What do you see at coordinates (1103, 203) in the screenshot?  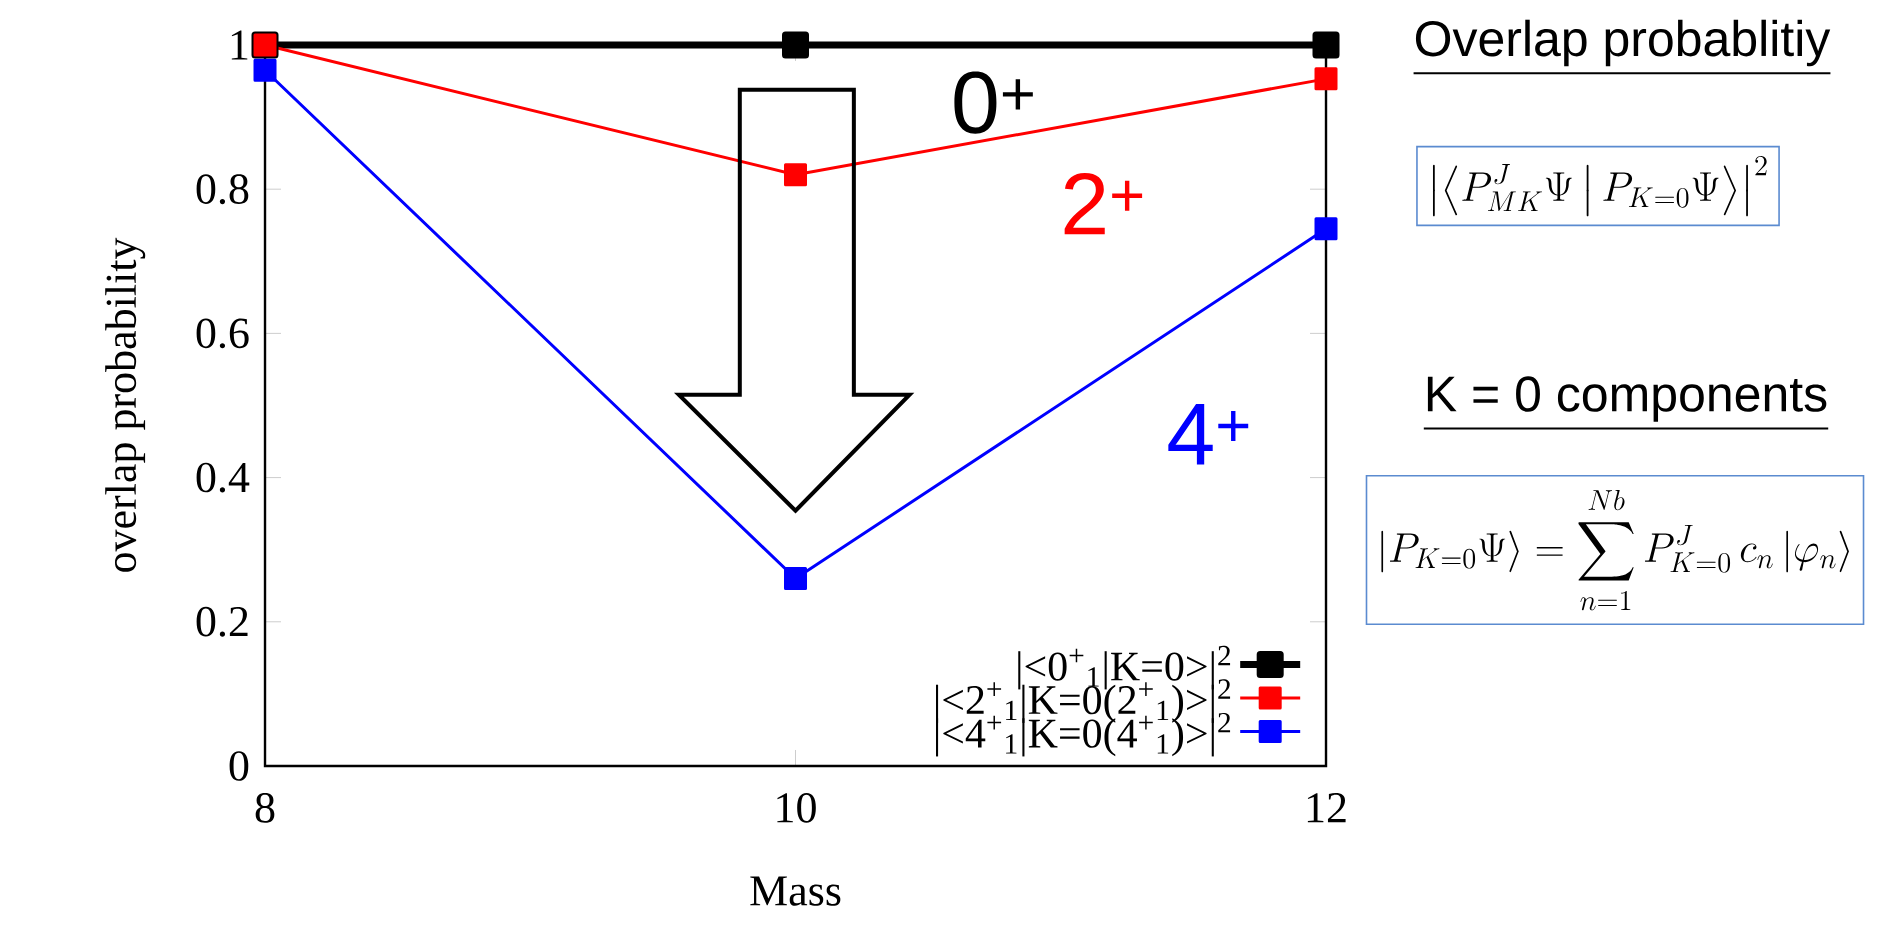 I see `annotation: 2$^{+}$` at bounding box center [1103, 203].